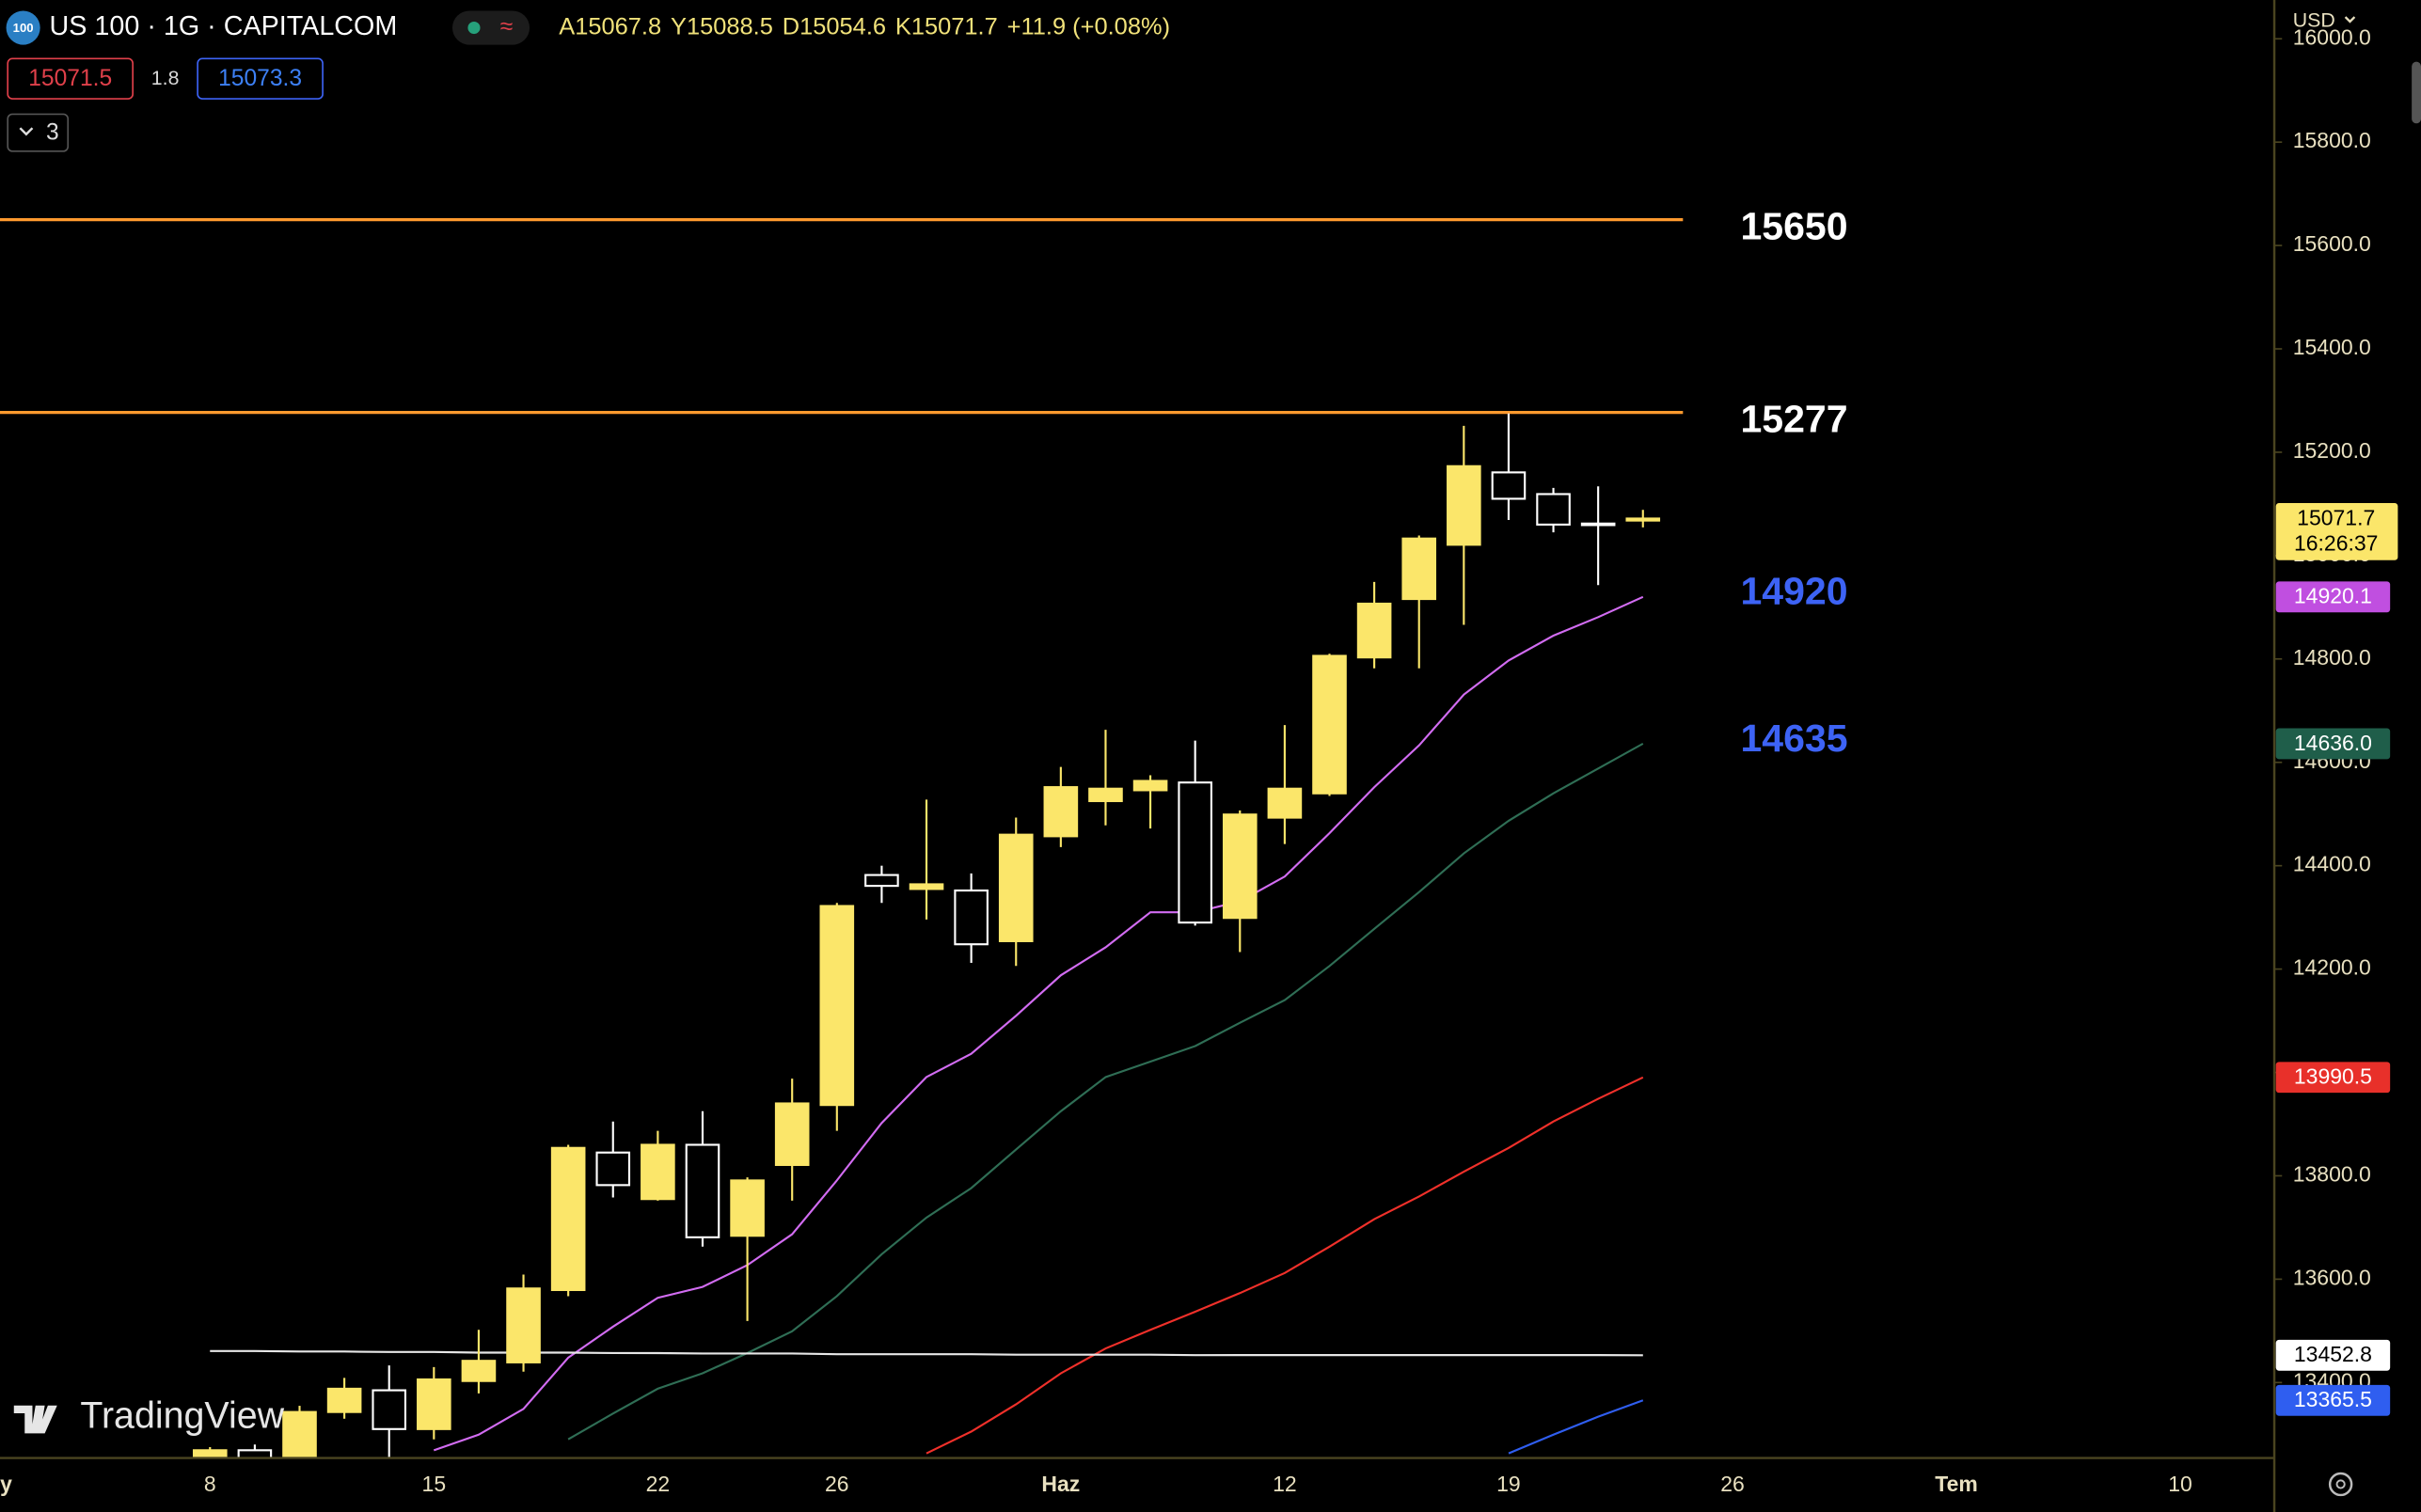  Describe the element at coordinates (2336, 542) in the screenshot. I see `countdown: 16:26:37` at that location.